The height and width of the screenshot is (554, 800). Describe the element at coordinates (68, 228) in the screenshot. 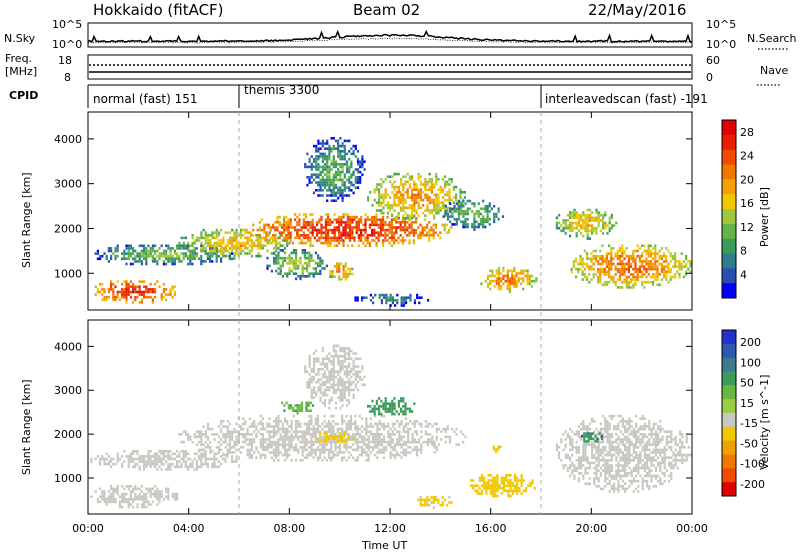

I see `y-tick-label: 2000` at that location.